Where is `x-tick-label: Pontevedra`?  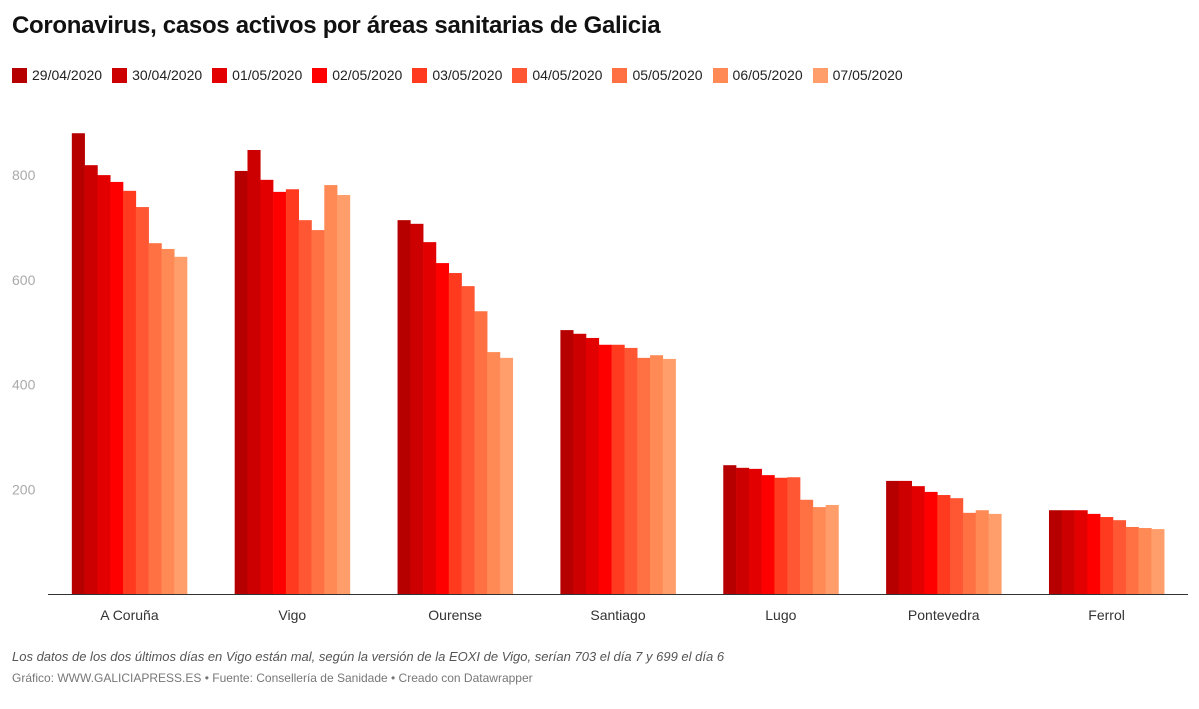
x-tick-label: Pontevedra is located at coordinates (944, 615).